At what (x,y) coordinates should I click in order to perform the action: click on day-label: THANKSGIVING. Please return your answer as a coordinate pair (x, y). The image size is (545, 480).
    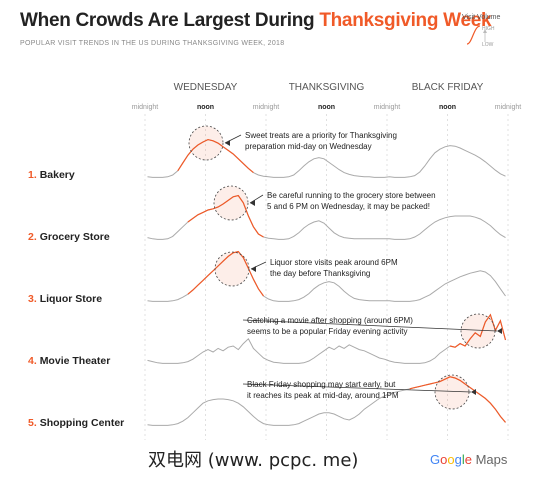
    Looking at the image, I should click on (327, 87).